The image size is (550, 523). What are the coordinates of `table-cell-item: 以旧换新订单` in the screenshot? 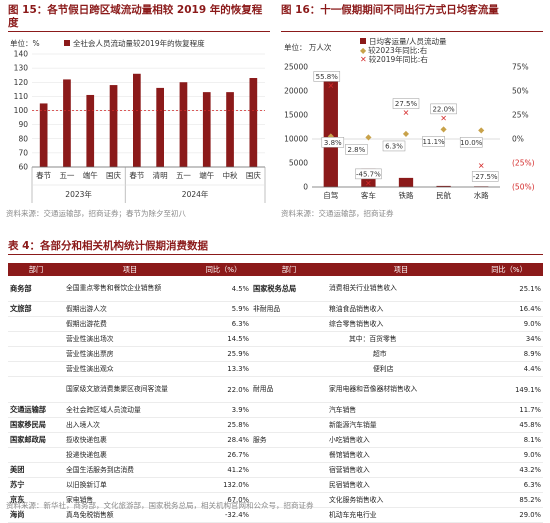 It's located at (130, 485).